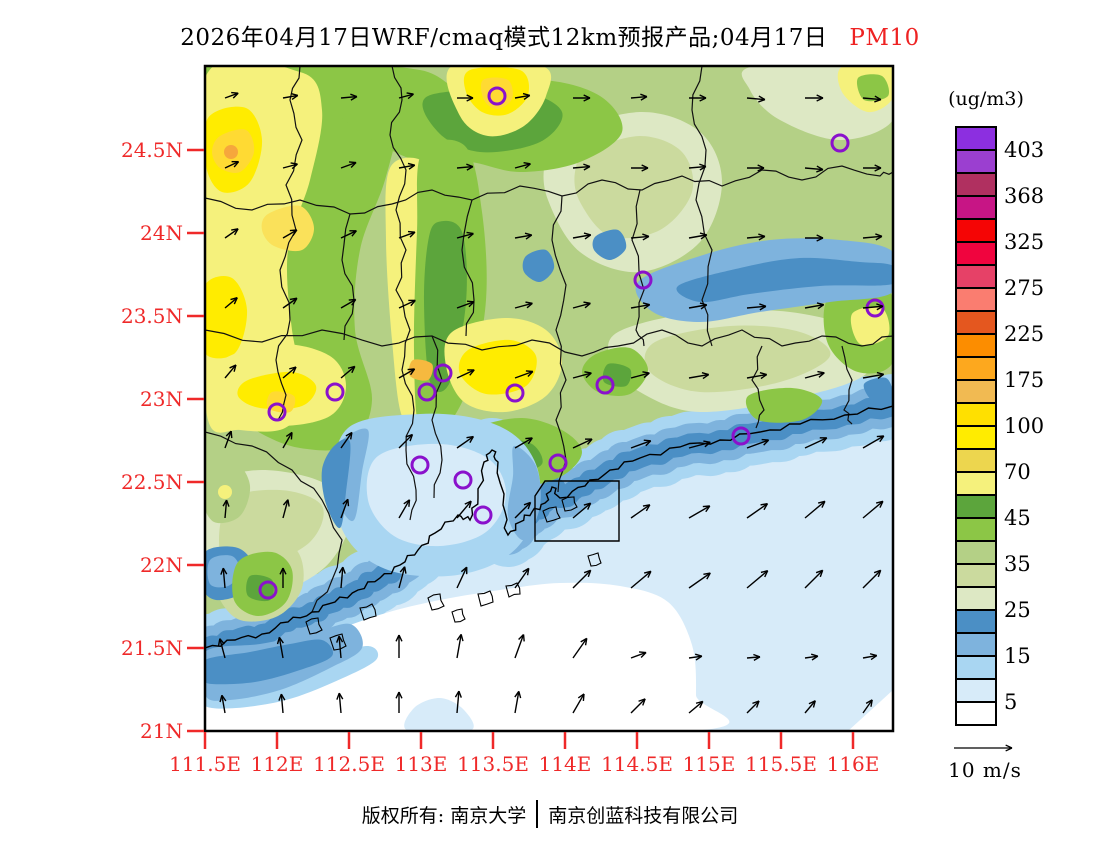  What do you see at coordinates (709, 764) in the screenshot?
I see `lon-tick-label: 115E` at bounding box center [709, 764].